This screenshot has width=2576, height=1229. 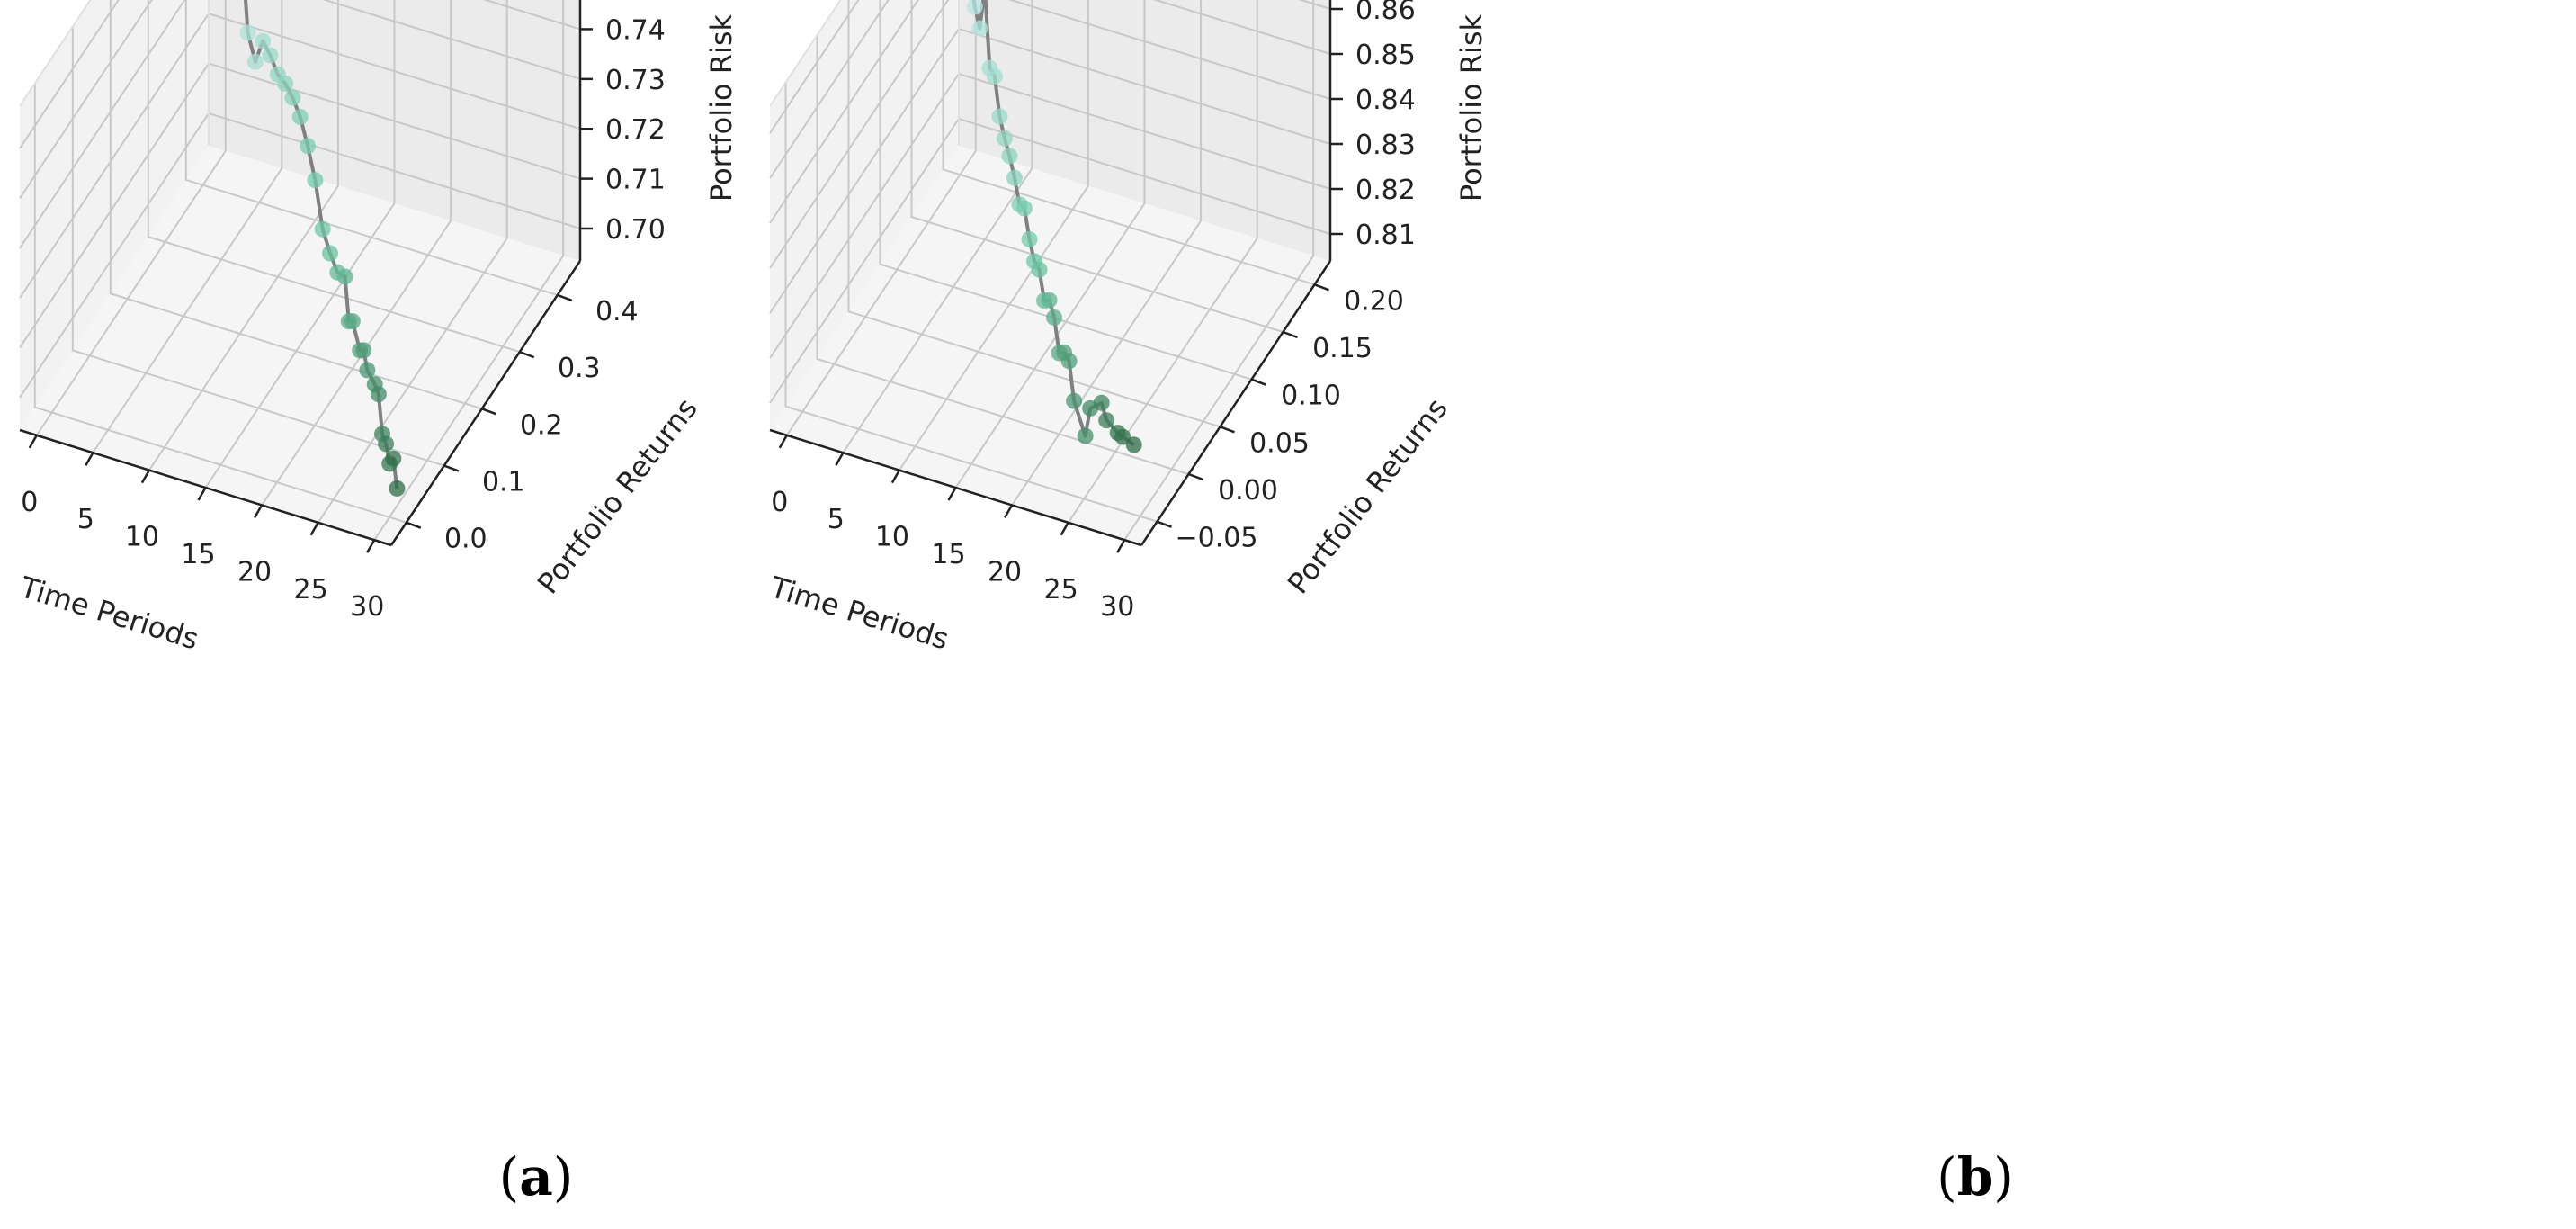 I want to click on z-tick-label: 0.84, so click(x=1385, y=101).